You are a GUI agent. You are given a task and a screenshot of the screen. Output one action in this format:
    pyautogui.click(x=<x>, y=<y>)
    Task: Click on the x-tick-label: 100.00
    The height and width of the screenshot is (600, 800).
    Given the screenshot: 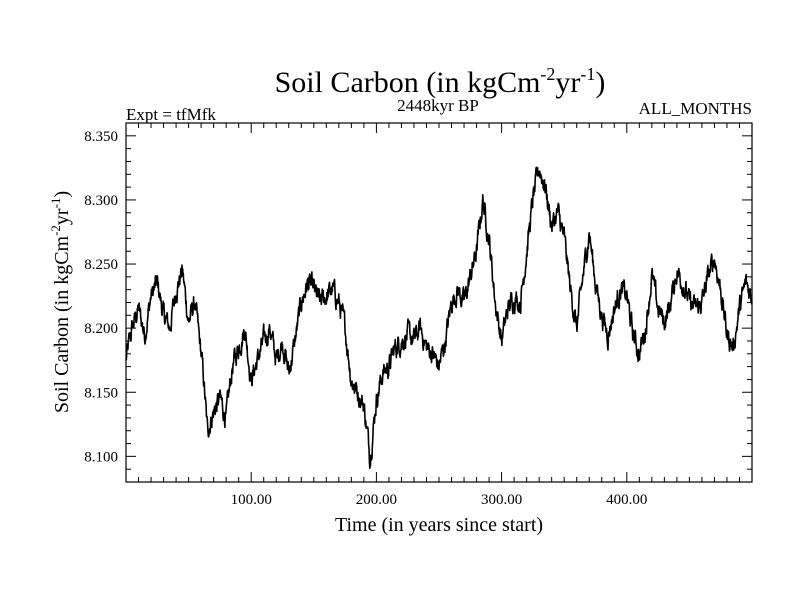 What is the action you would take?
    pyautogui.click(x=251, y=500)
    